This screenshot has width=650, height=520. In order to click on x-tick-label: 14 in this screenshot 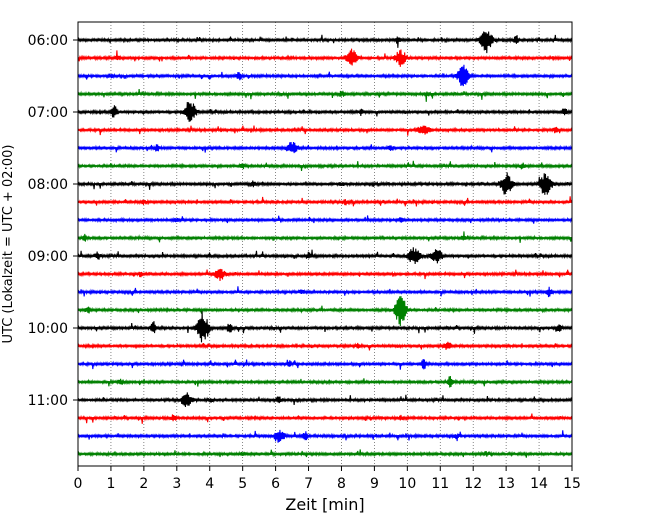, I will do `click(539, 484)`.